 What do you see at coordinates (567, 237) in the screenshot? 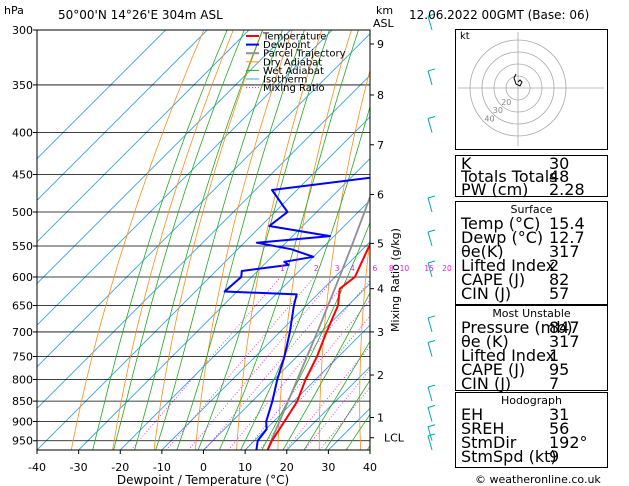
I see `surface-dewp-value: 12.7` at bounding box center [567, 237].